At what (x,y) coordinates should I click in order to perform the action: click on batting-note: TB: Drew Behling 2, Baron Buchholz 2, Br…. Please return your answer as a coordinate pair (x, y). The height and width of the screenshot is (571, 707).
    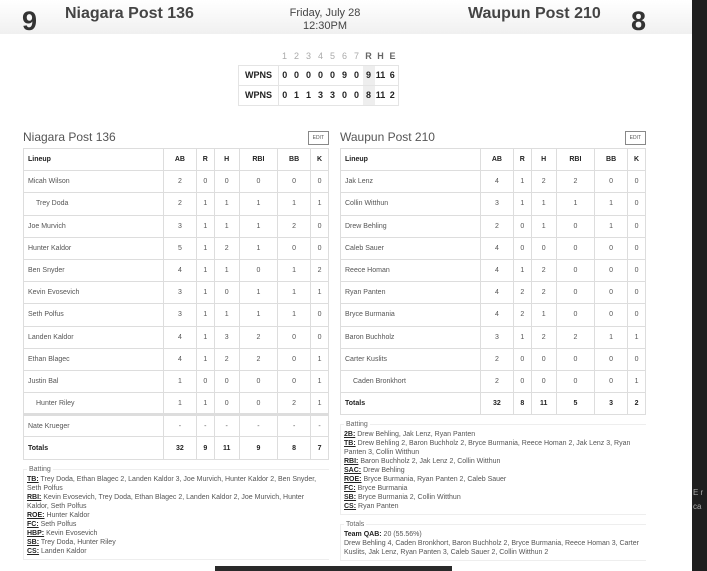
    Looking at the image, I should click on (493, 448).